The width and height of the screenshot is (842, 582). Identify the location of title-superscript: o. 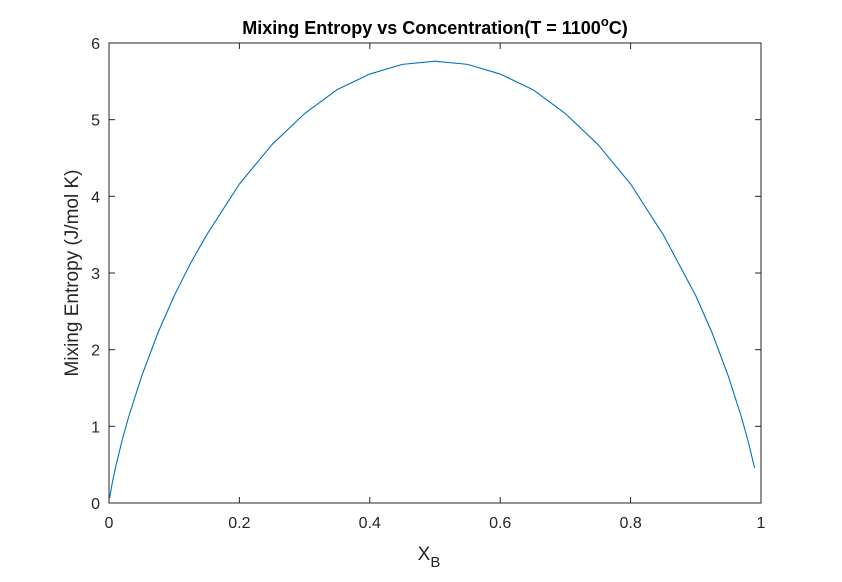
(605, 21).